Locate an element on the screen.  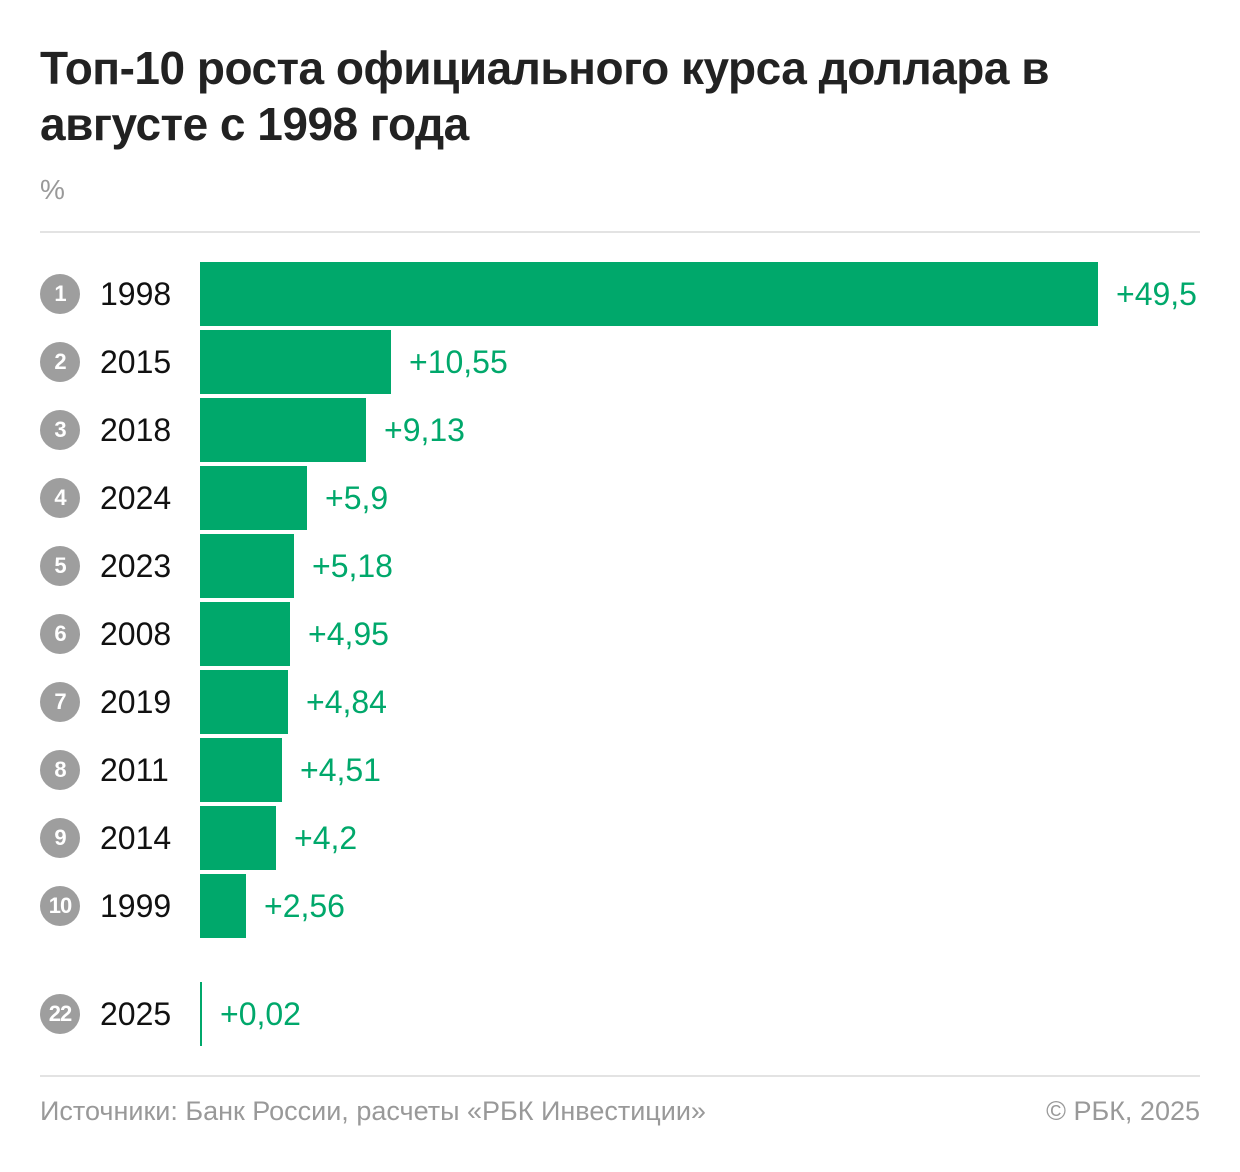
category-label: 2008 is located at coordinates (136, 634).